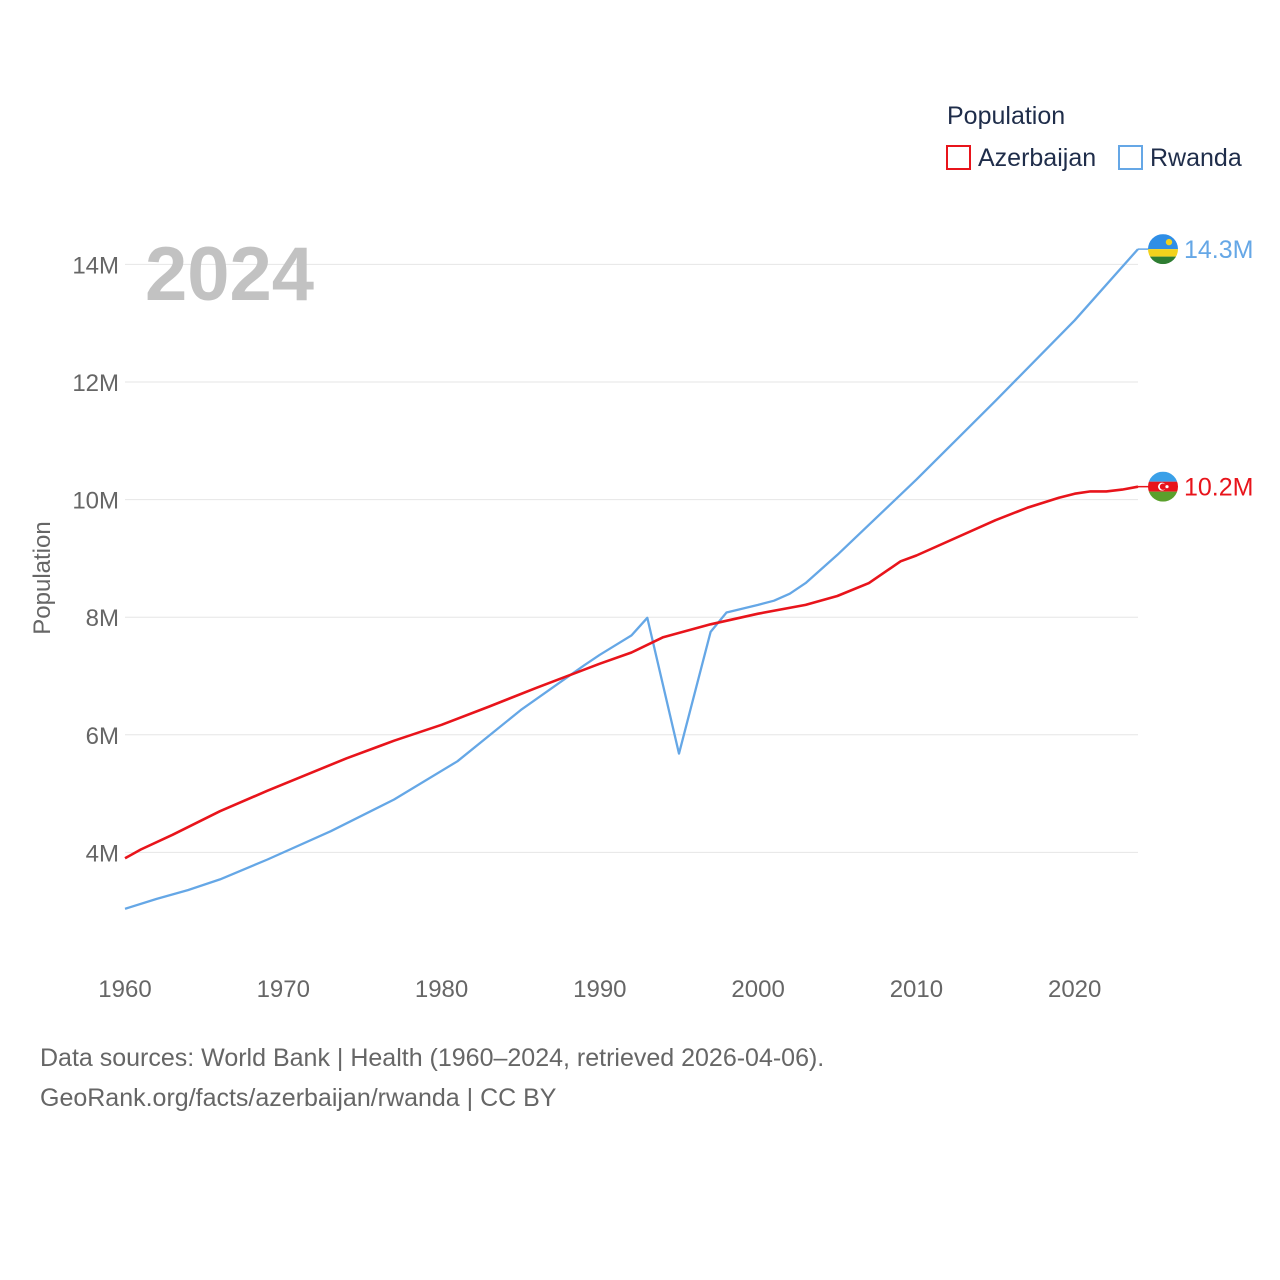 The image size is (1280, 1280). I want to click on y-tick-label-1: 6M, so click(102, 736).